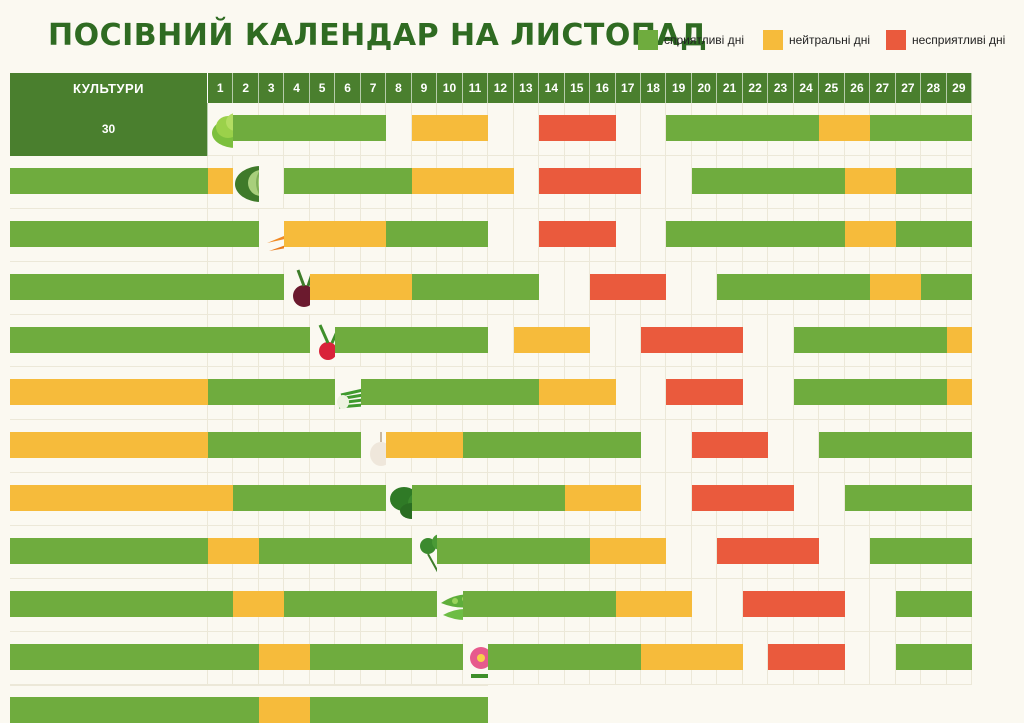 The image size is (1024, 723). I want to click on header-day: 3, so click(271, 88).